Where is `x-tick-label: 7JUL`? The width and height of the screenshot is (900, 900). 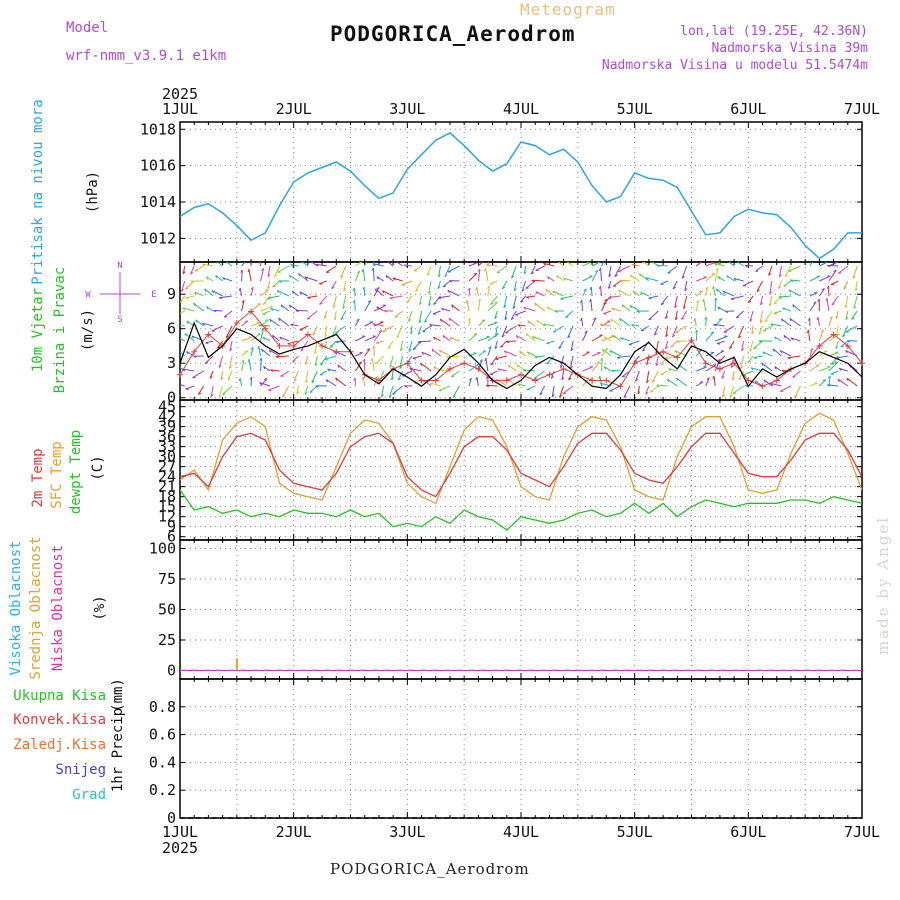
x-tick-label: 7JUL is located at coordinates (862, 832).